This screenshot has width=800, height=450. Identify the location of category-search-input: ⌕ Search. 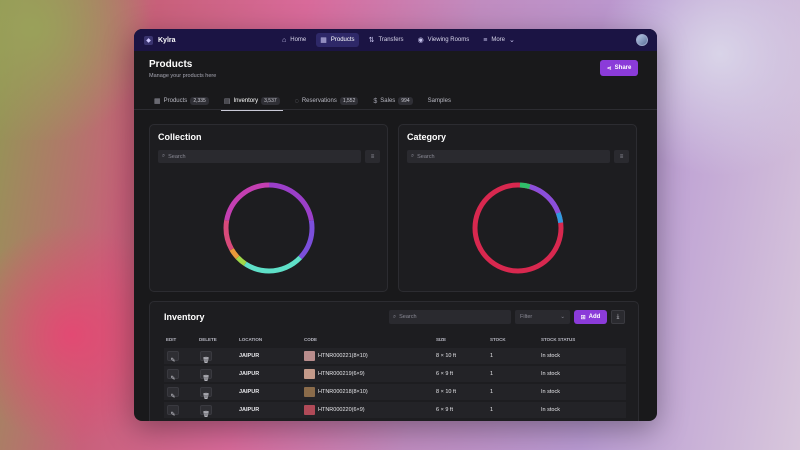
(508, 156).